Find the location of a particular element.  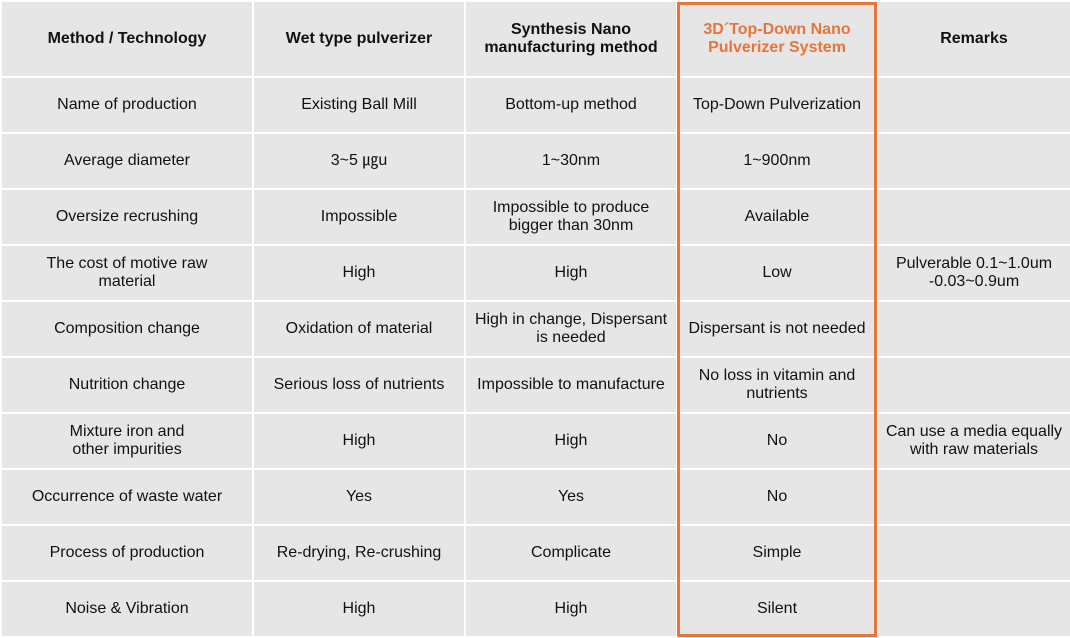

row-label: The cost of motive raw material is located at coordinates (127, 273).